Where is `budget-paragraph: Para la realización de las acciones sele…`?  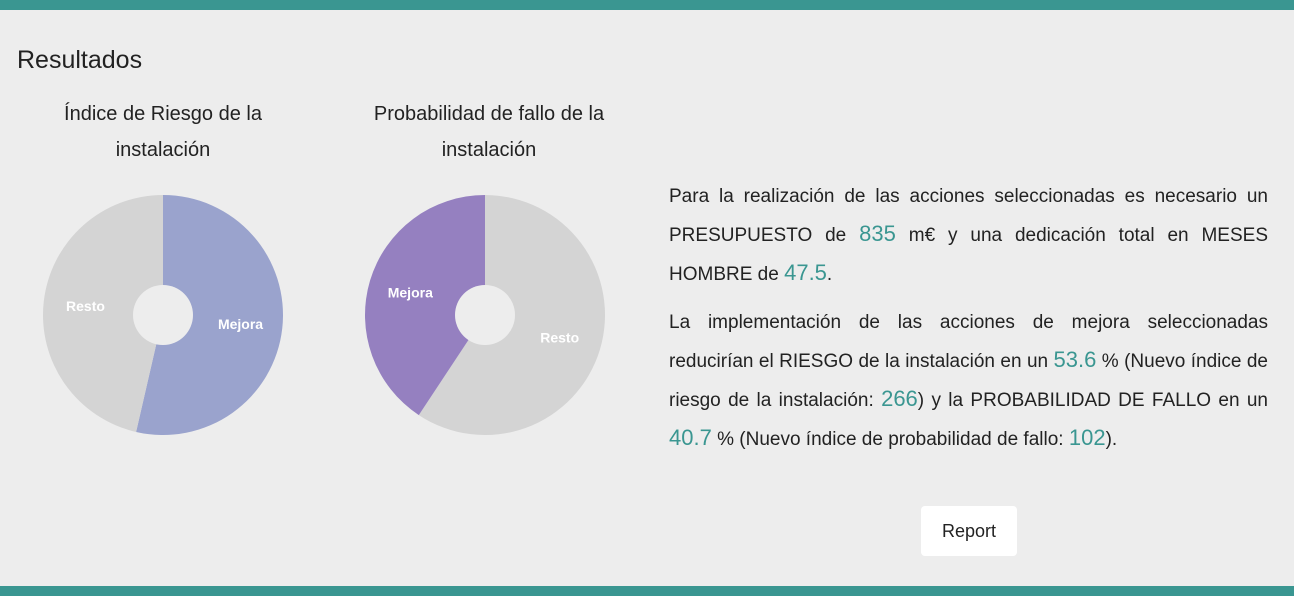 budget-paragraph: Para la realización de las acciones sele… is located at coordinates (968, 235).